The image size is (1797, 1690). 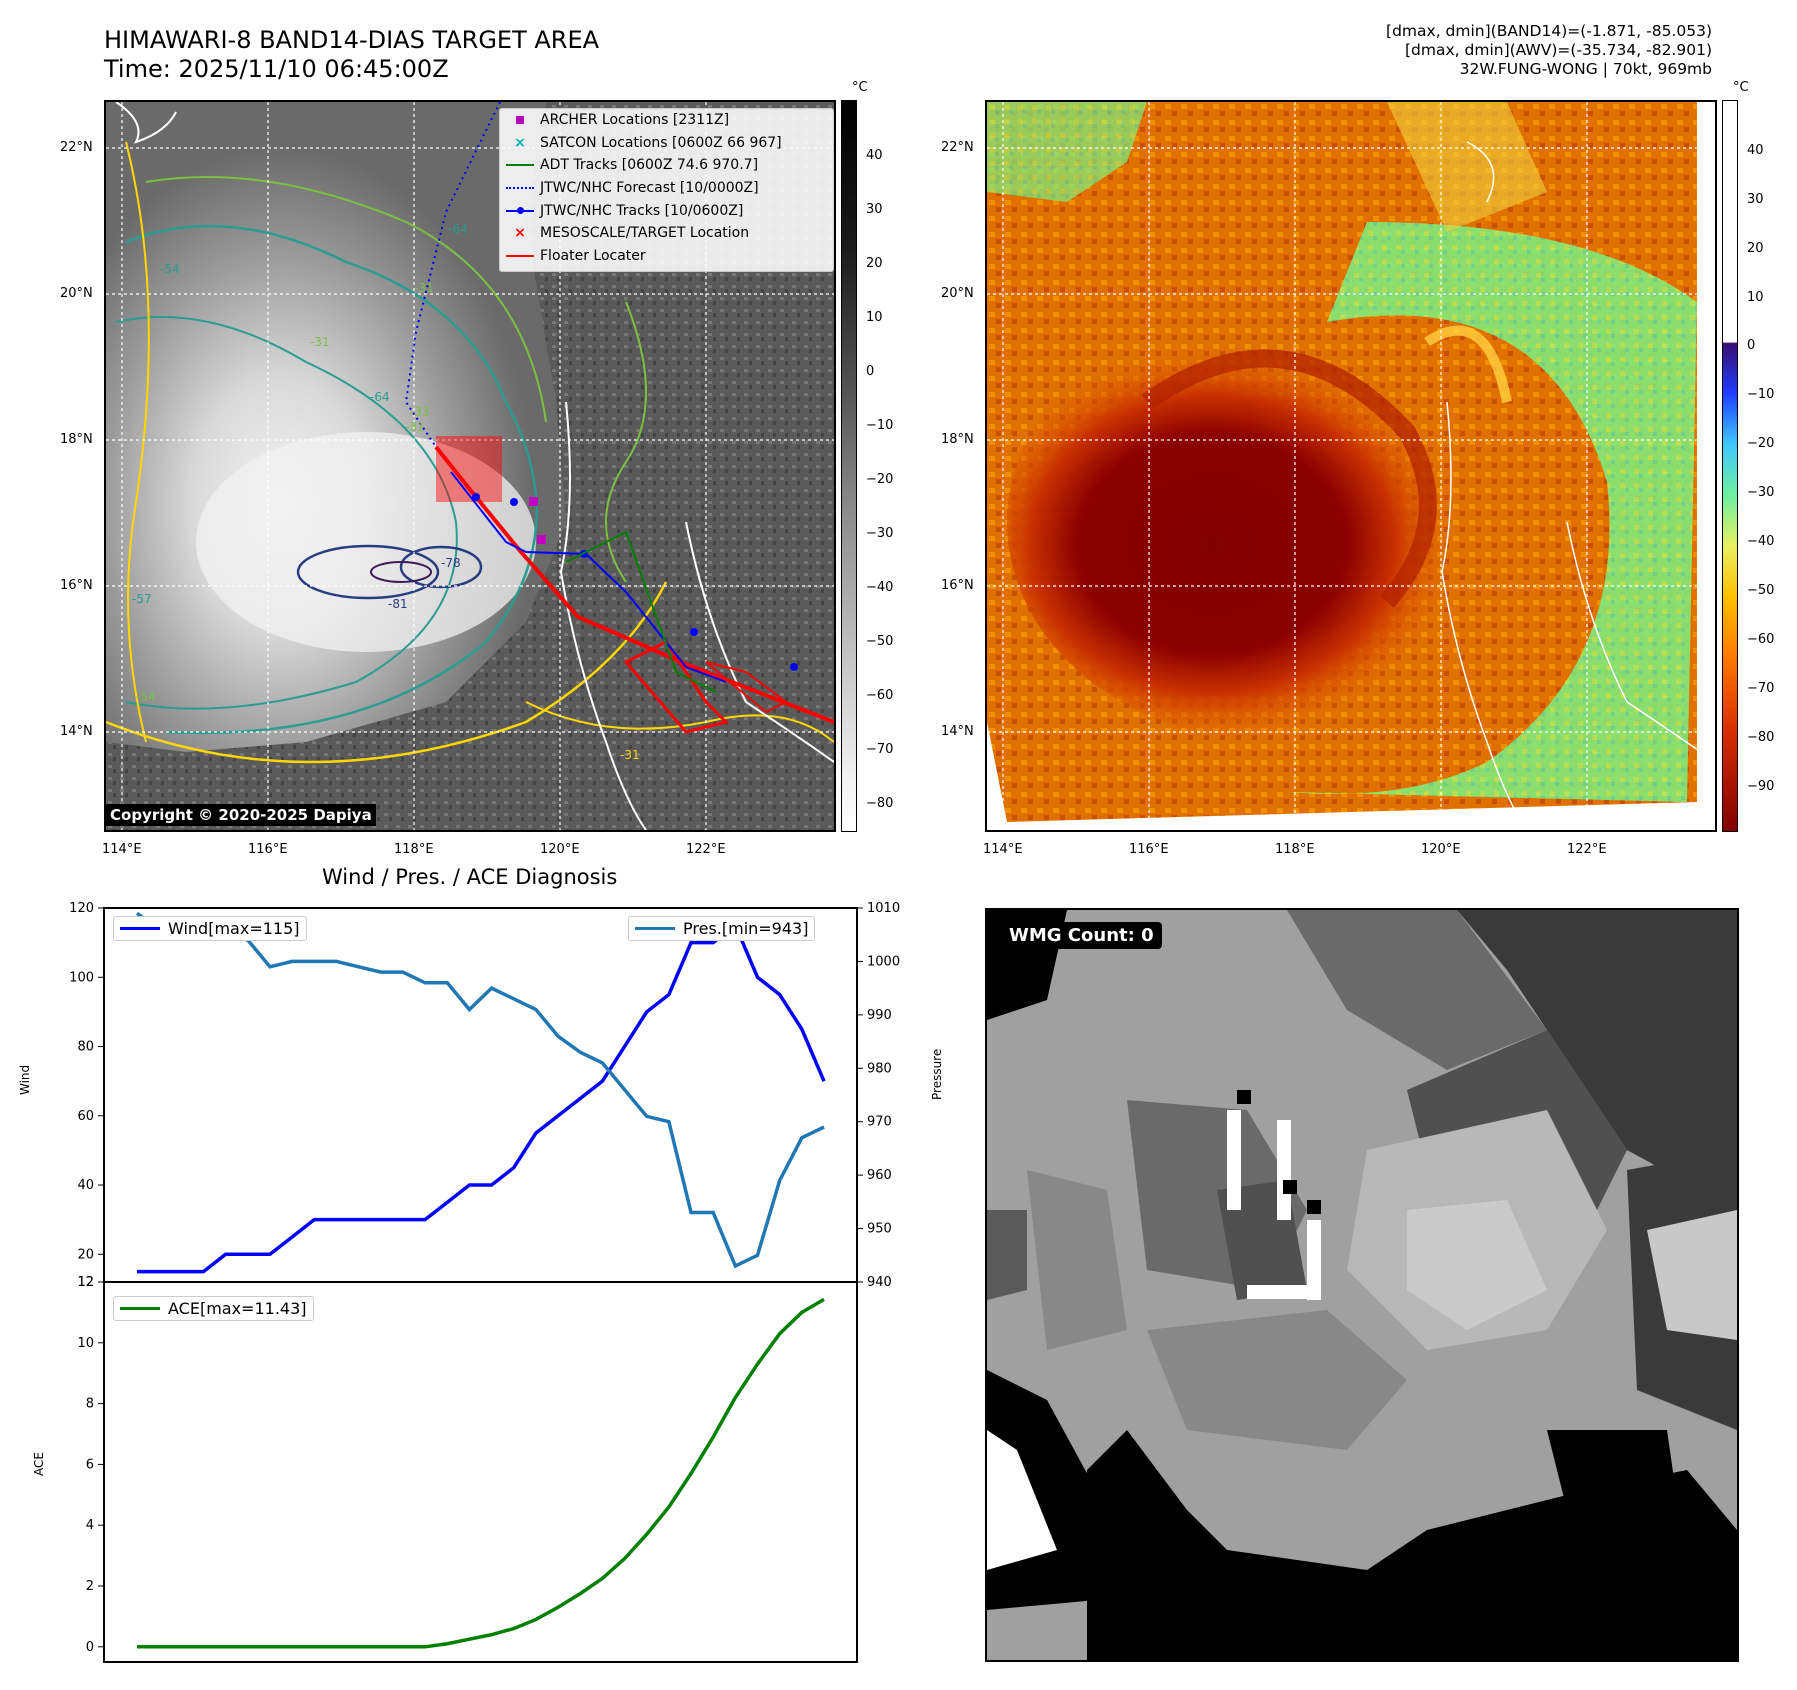 What do you see at coordinates (883, 961) in the screenshot?
I see `pressure-tick-label: 1000` at bounding box center [883, 961].